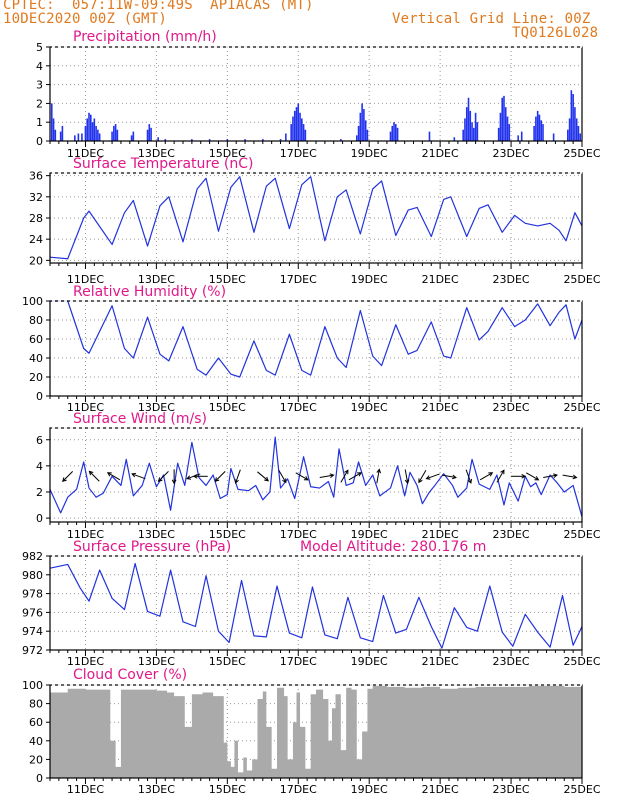  Describe the element at coordinates (149, 292) in the screenshot. I see `panel-title: Relative Humidity (%)` at that location.